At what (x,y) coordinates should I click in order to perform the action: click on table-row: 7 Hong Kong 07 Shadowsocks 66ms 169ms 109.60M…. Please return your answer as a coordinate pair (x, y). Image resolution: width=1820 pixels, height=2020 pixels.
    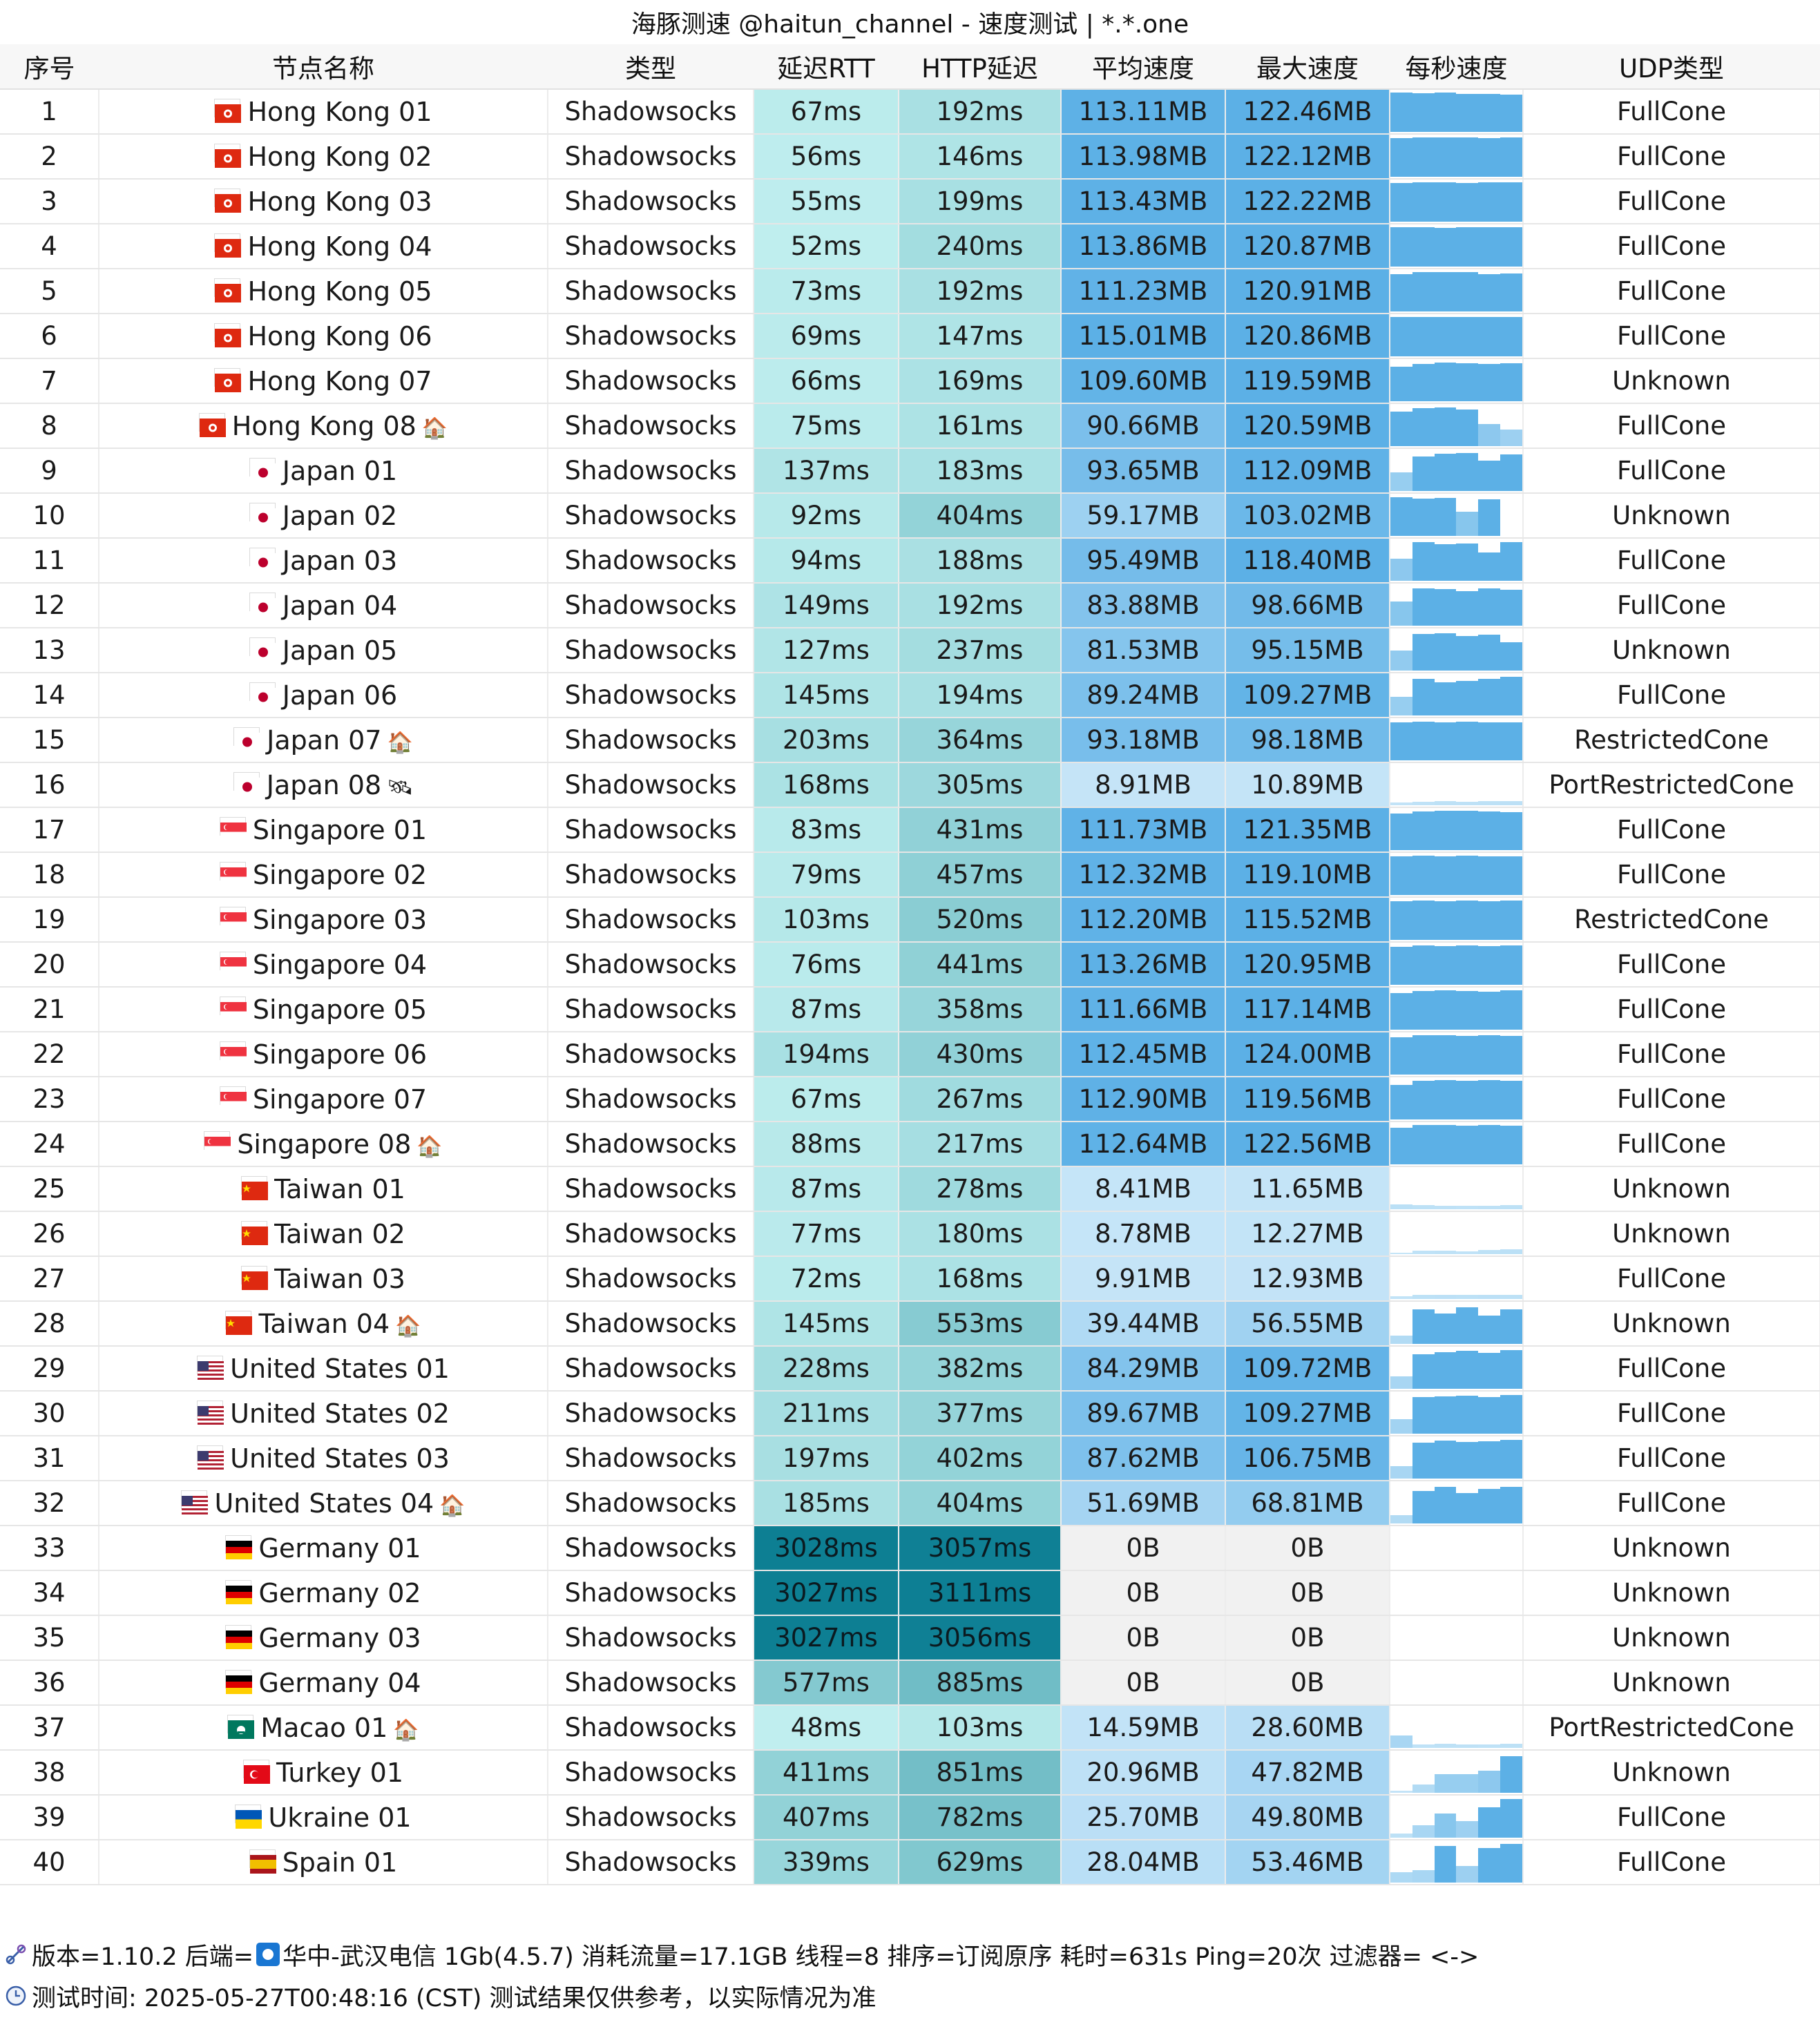
    Looking at the image, I should click on (910, 381).